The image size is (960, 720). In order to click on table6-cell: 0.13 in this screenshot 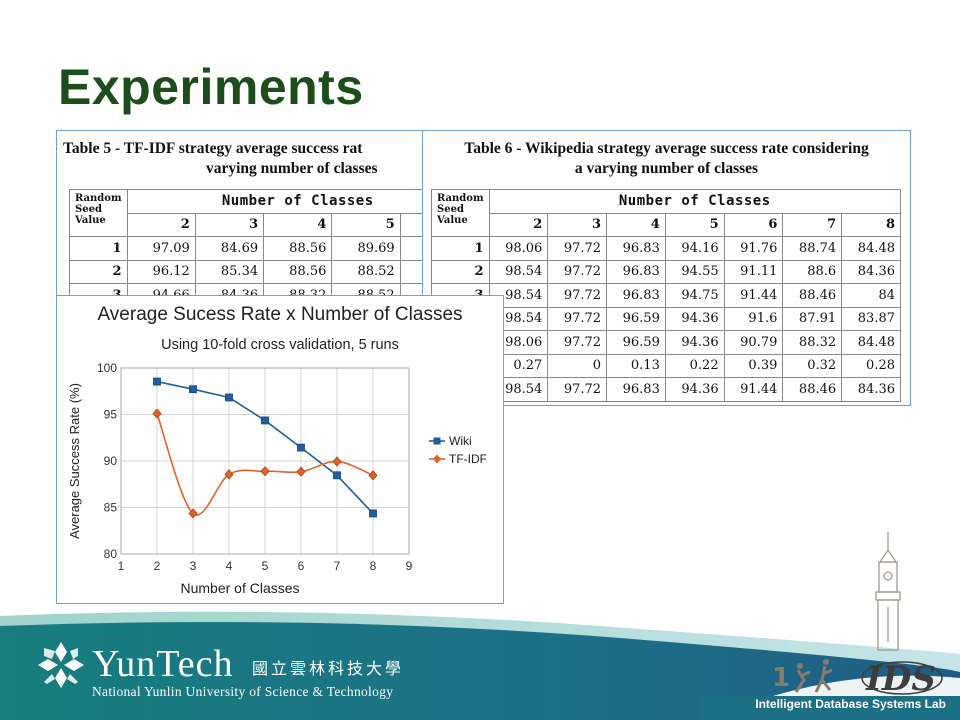, I will do `click(636, 365)`.